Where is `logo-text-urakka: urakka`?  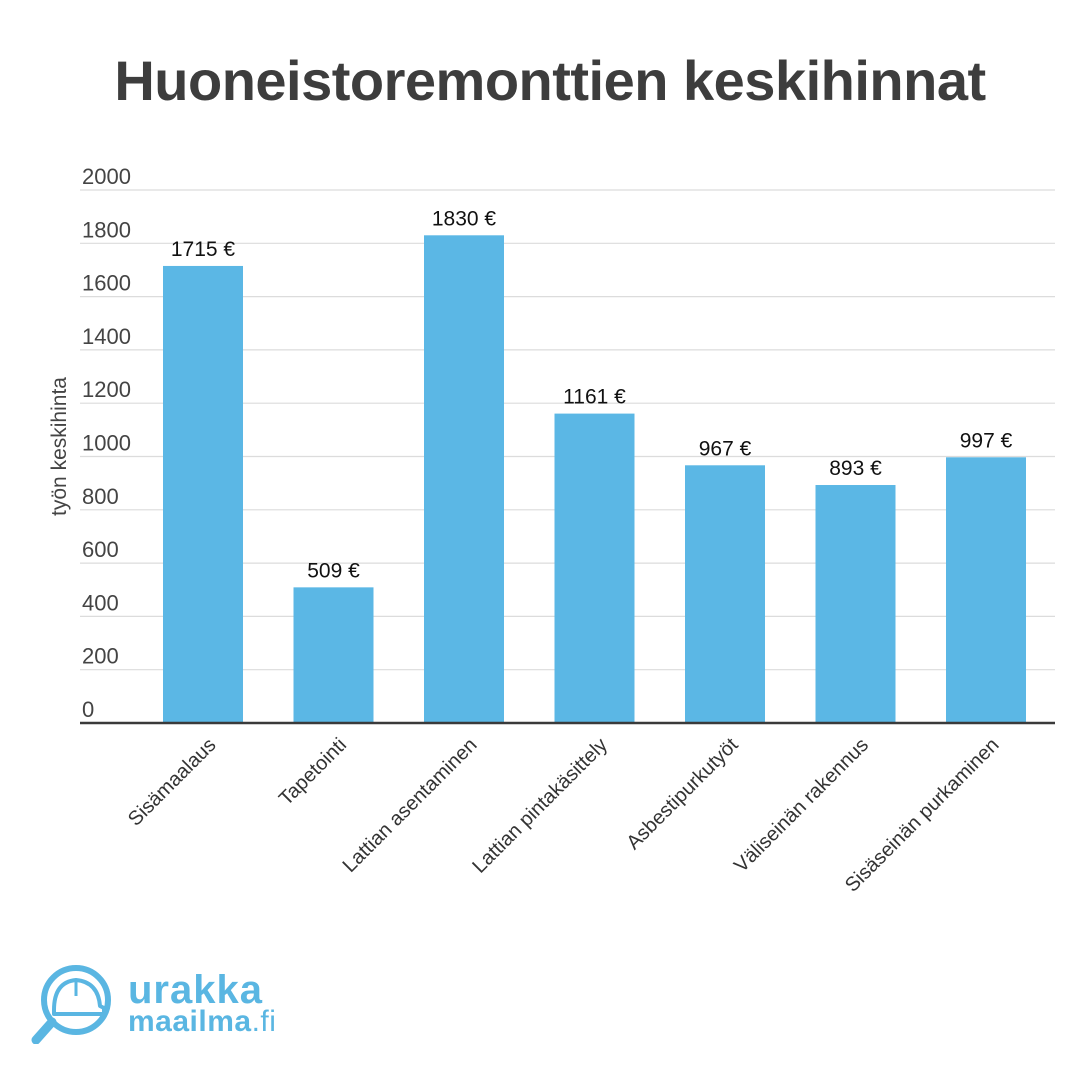
logo-text-urakka: urakka is located at coordinates (195, 990).